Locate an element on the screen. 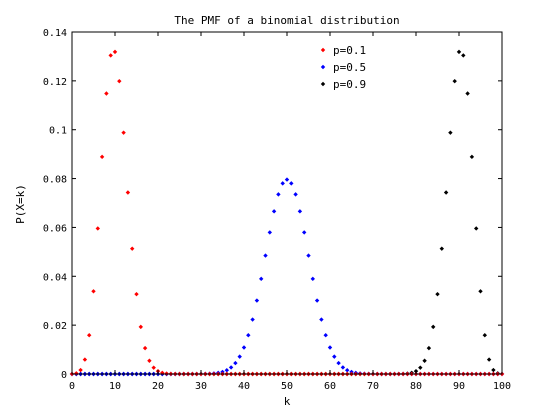 The height and width of the screenshot is (419, 552). x-tick-label: 70 is located at coordinates (373, 386).